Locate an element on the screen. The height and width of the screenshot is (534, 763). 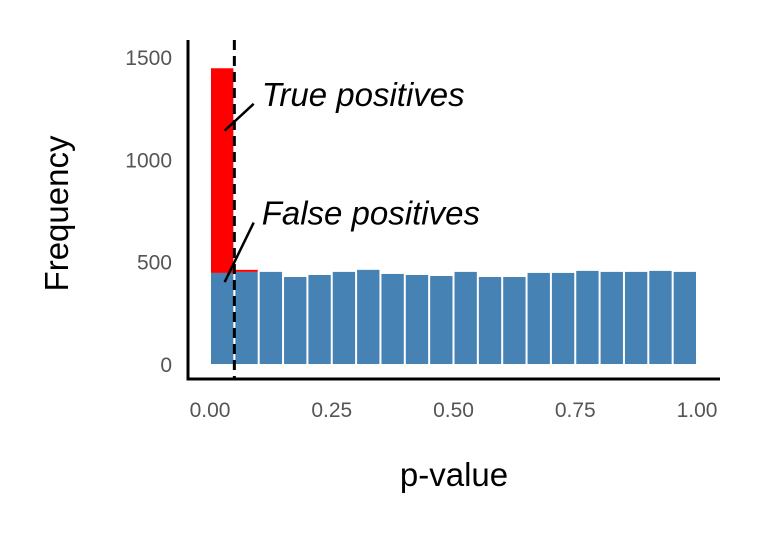
x-tick-label: 0.75 is located at coordinates (575, 410).